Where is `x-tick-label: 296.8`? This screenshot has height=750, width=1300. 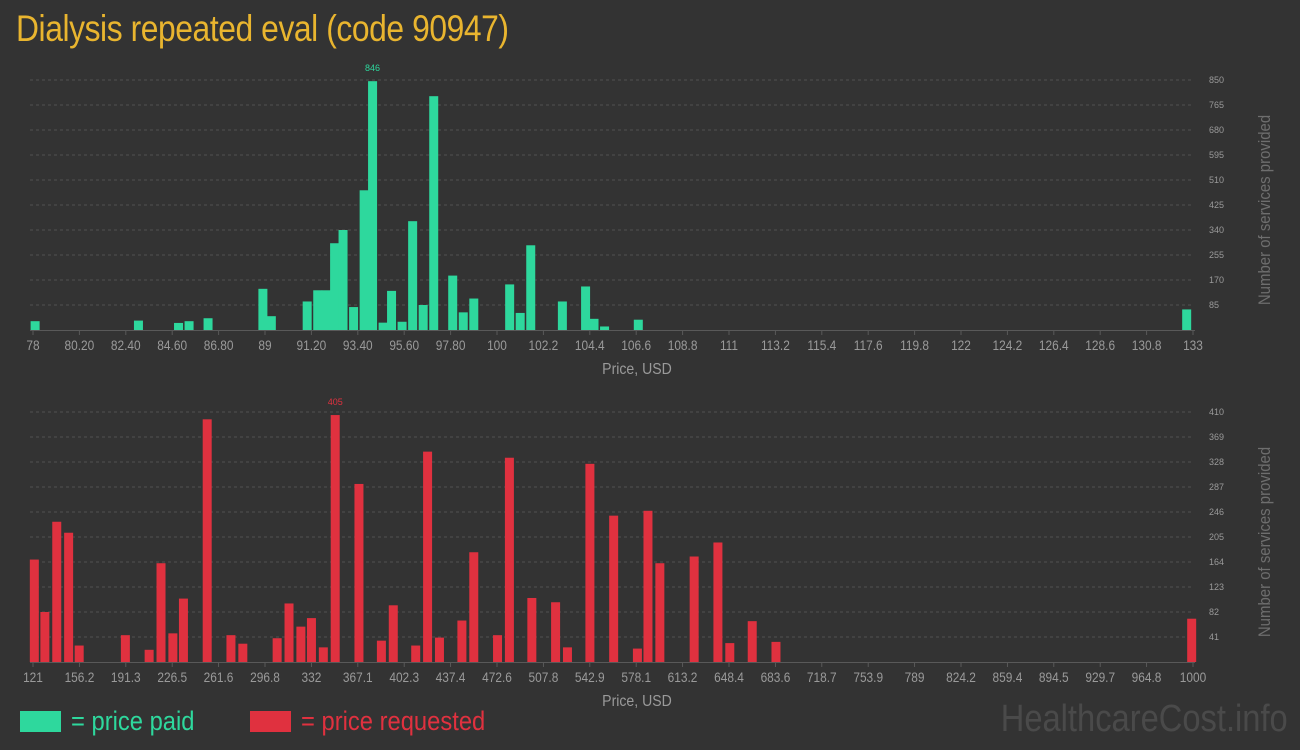 x-tick-label: 296.8 is located at coordinates (265, 677).